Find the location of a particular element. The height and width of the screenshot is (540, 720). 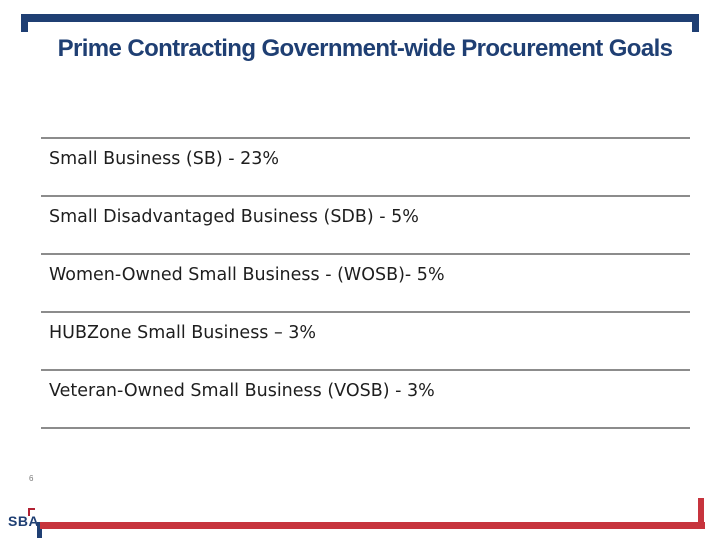

goal-text: Small Disadvantaged Business (SDB) - 5% is located at coordinates (234, 217).